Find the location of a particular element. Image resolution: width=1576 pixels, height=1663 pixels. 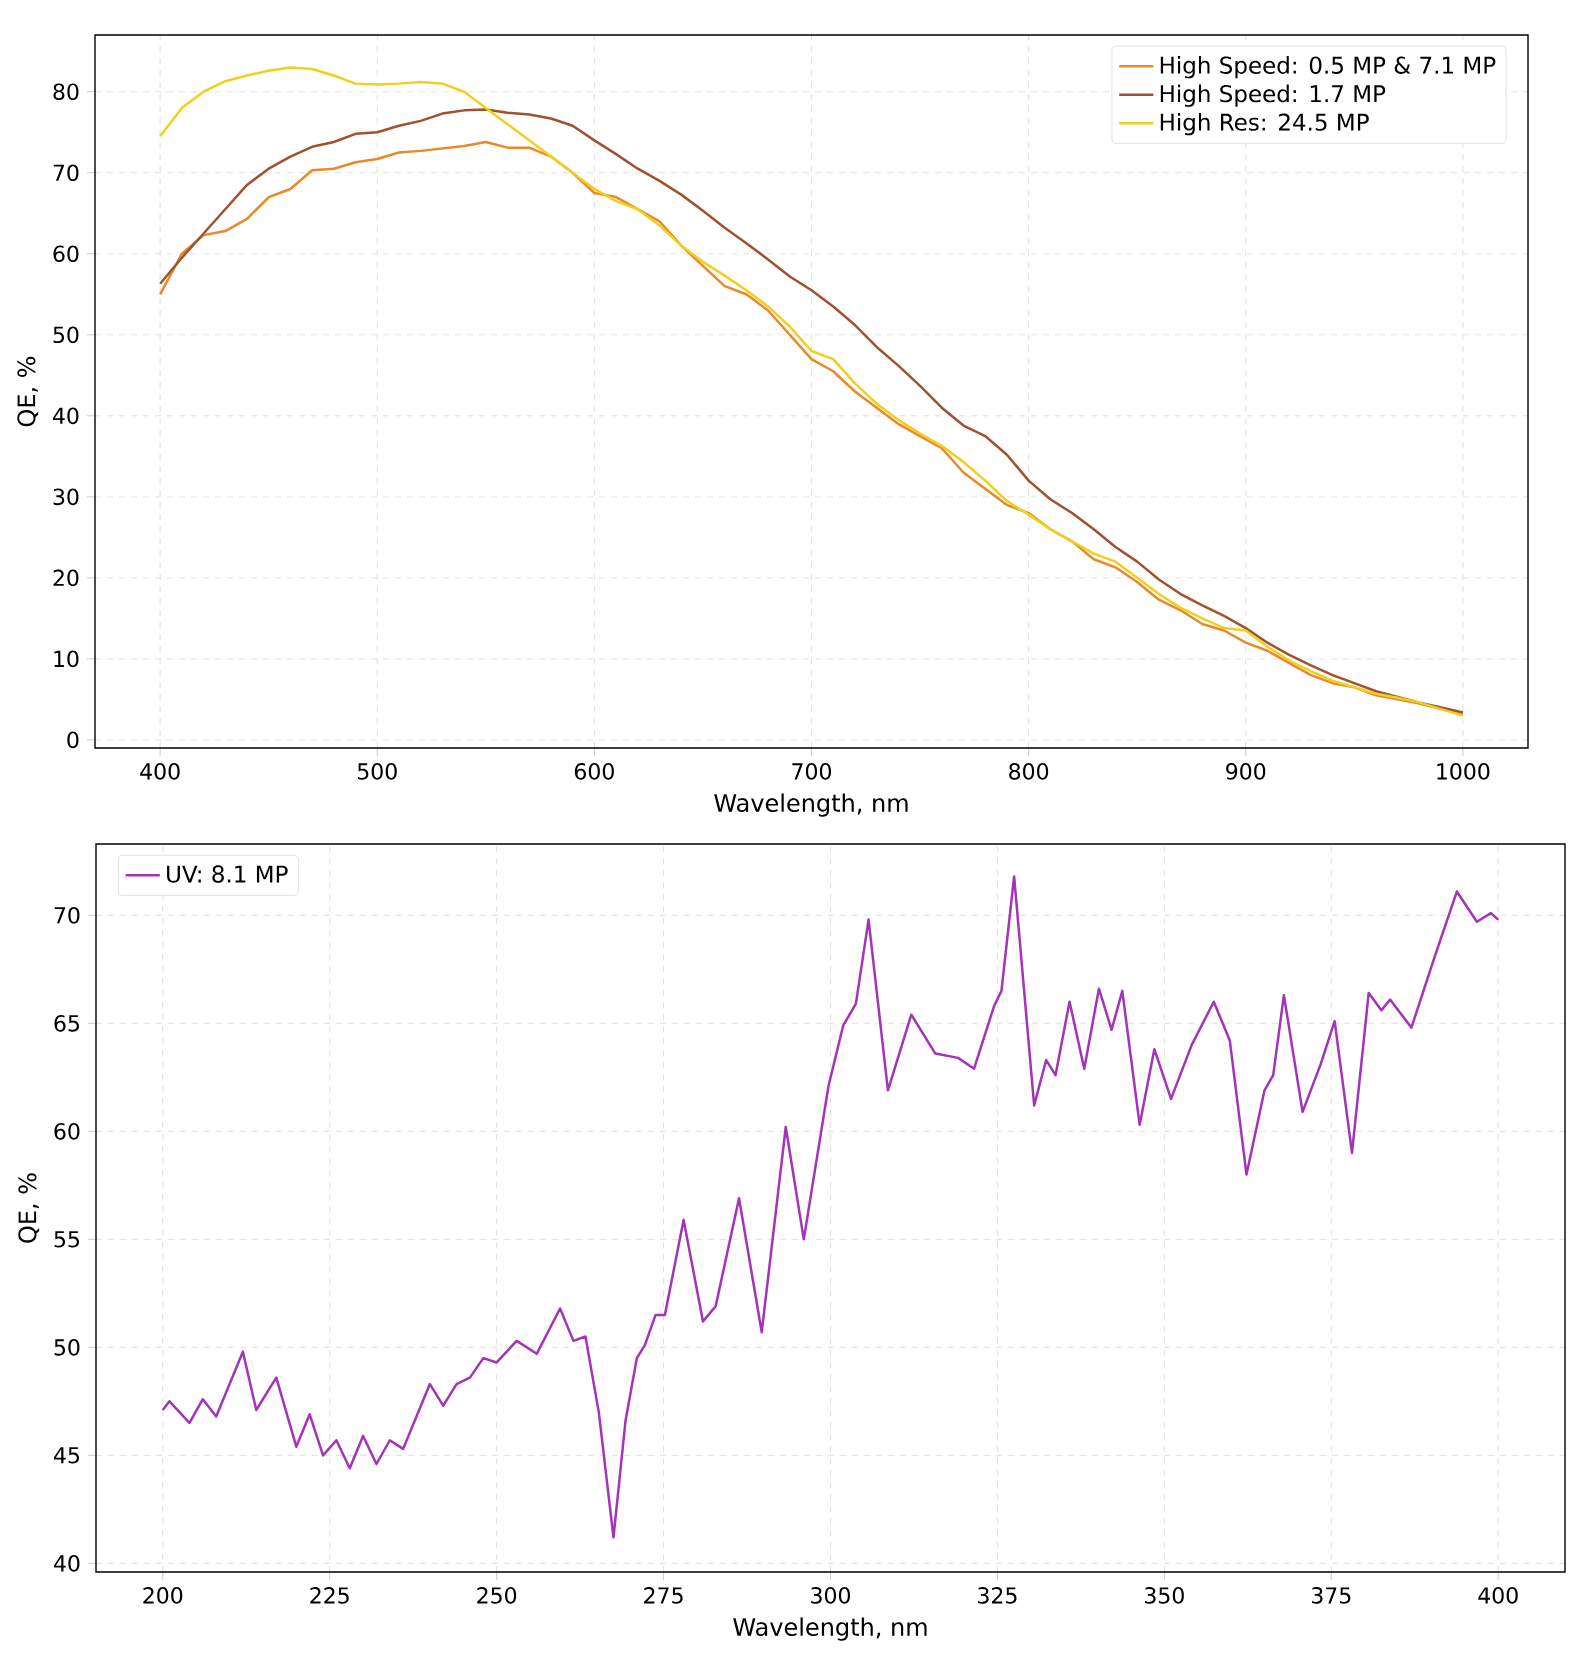

x-tick-label: 200 is located at coordinates (163, 1595).